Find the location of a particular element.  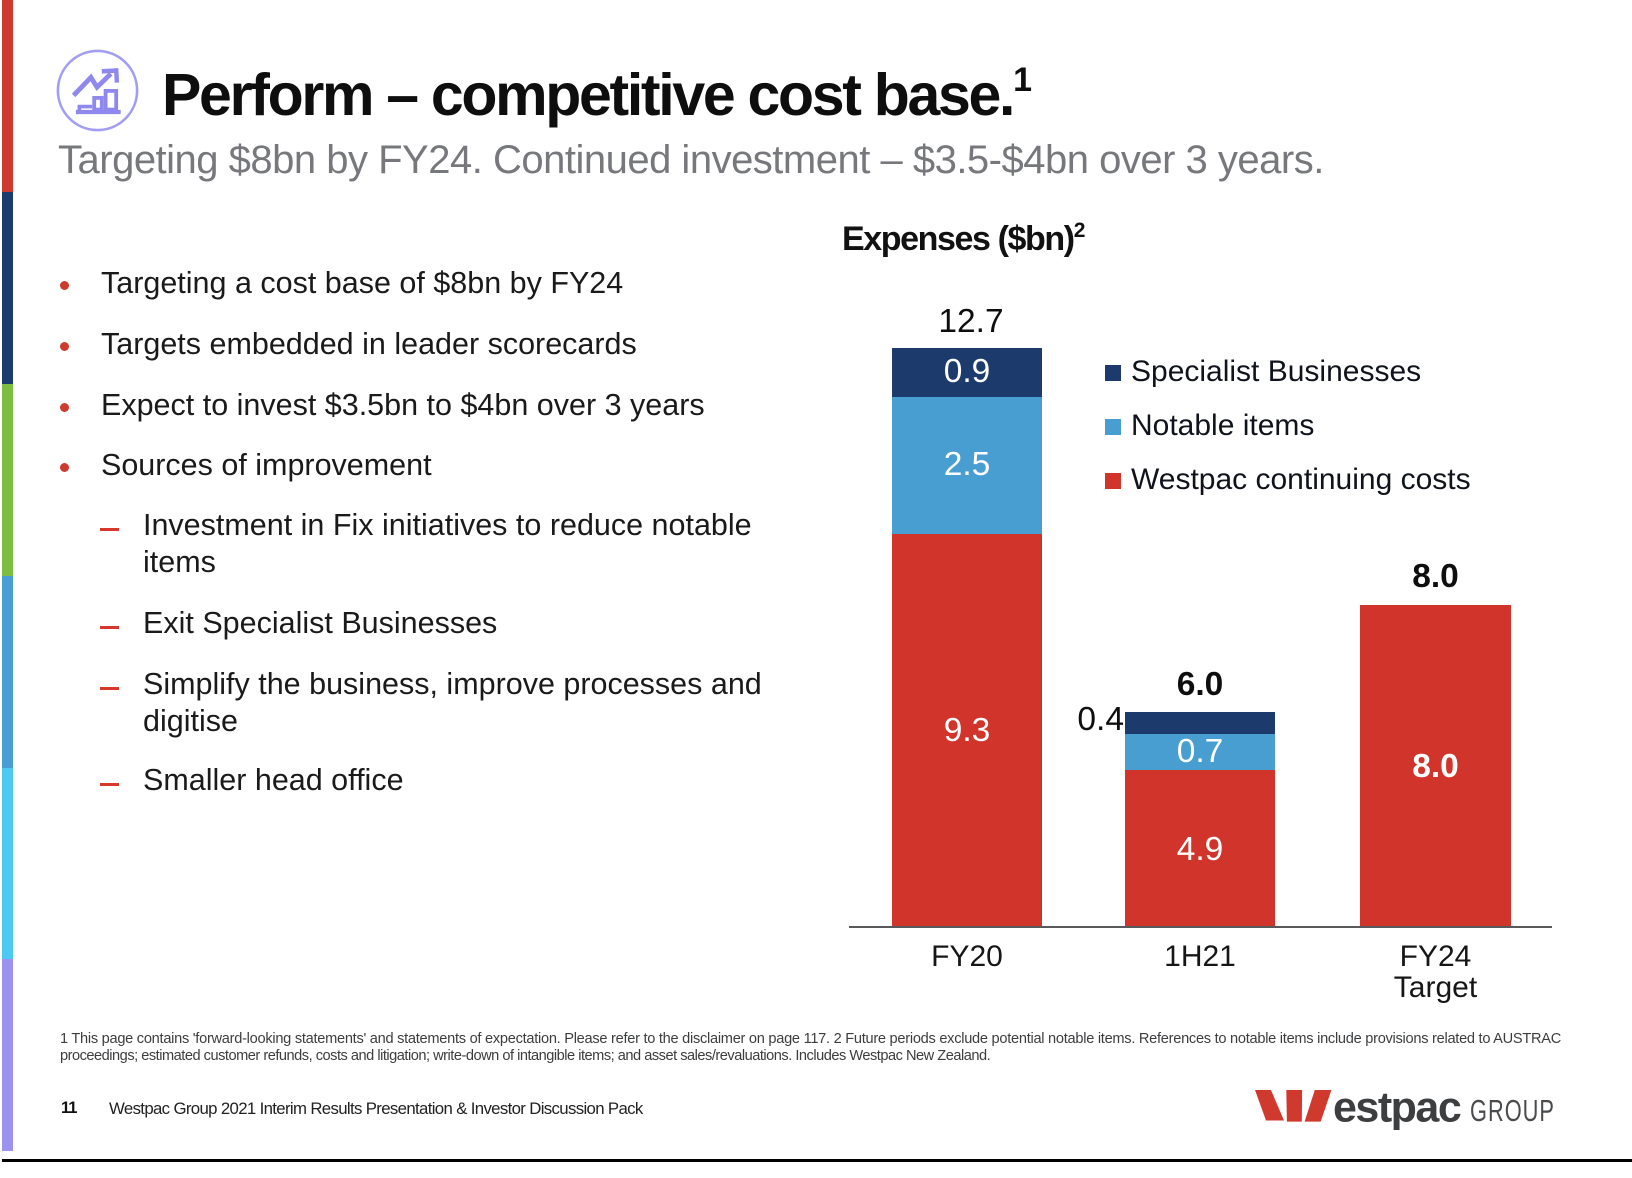

svg-text: GROUP is located at coordinates (1512, 1111).